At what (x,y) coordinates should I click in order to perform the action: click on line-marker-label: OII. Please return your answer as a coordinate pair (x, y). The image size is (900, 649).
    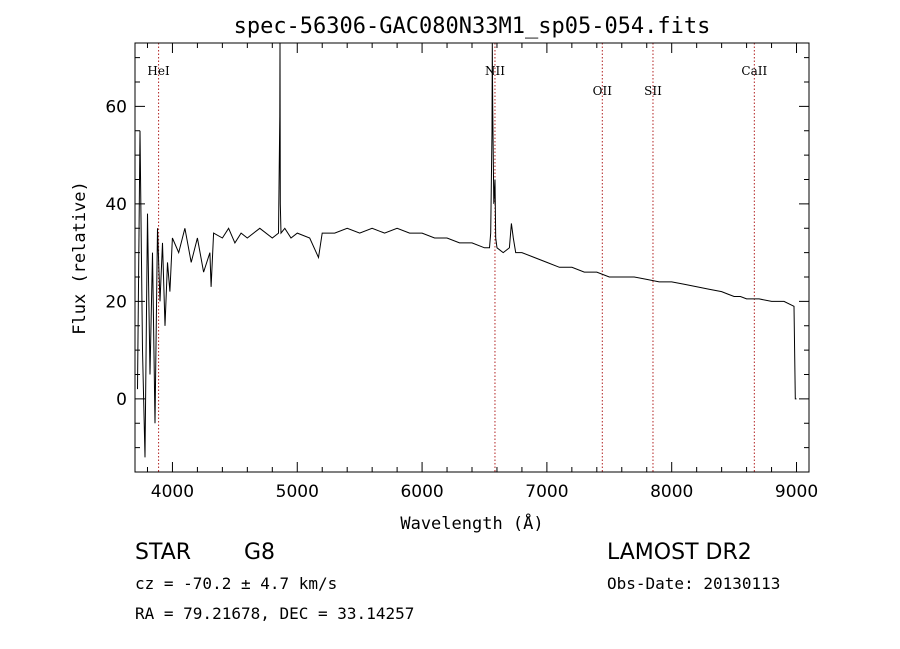
    Looking at the image, I should click on (603, 91).